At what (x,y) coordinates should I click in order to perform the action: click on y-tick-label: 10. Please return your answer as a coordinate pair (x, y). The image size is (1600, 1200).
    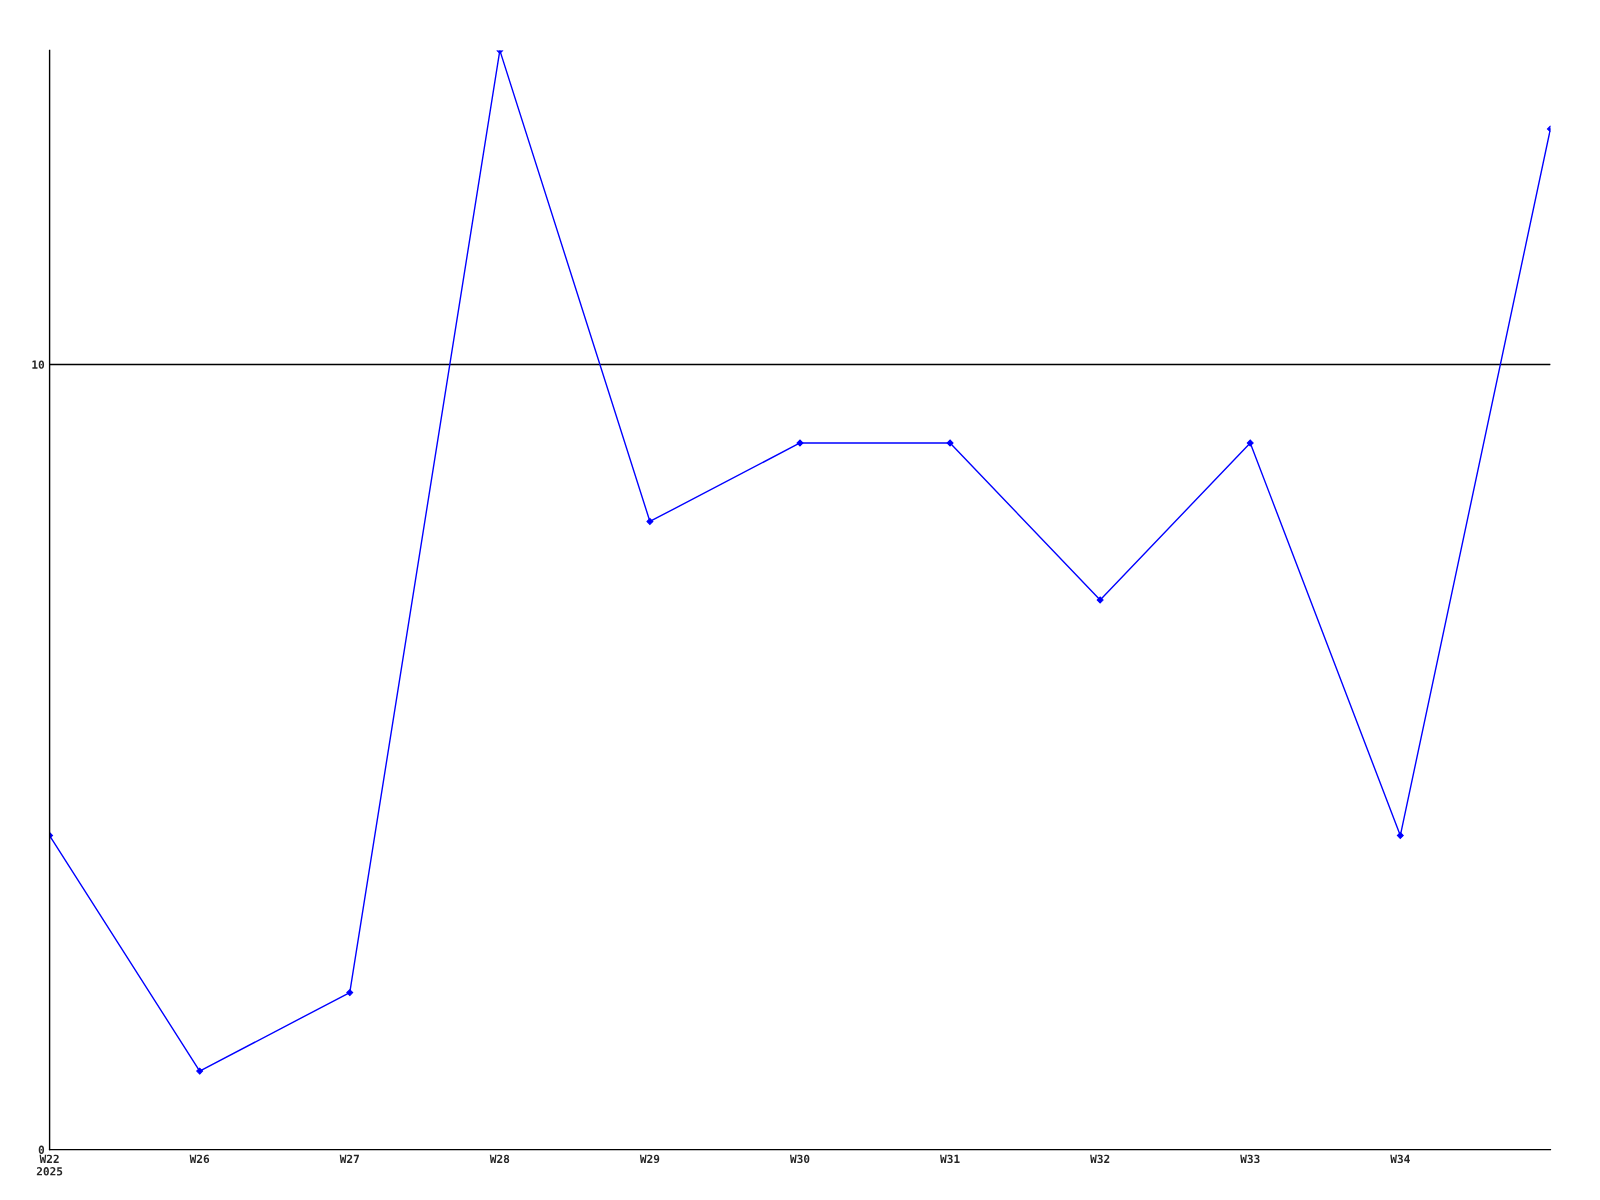
    Looking at the image, I should click on (38, 364).